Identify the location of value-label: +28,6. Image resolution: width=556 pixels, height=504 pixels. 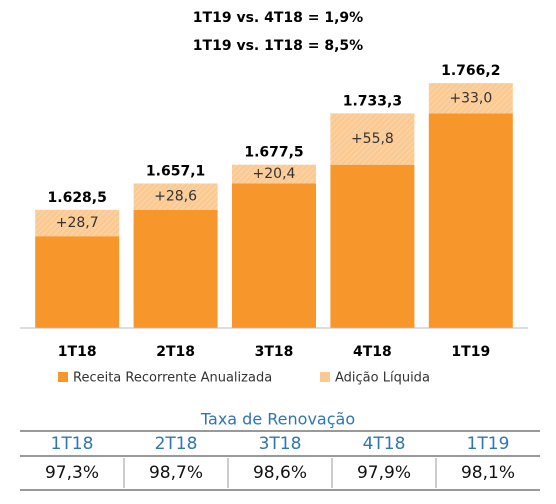
(175, 197).